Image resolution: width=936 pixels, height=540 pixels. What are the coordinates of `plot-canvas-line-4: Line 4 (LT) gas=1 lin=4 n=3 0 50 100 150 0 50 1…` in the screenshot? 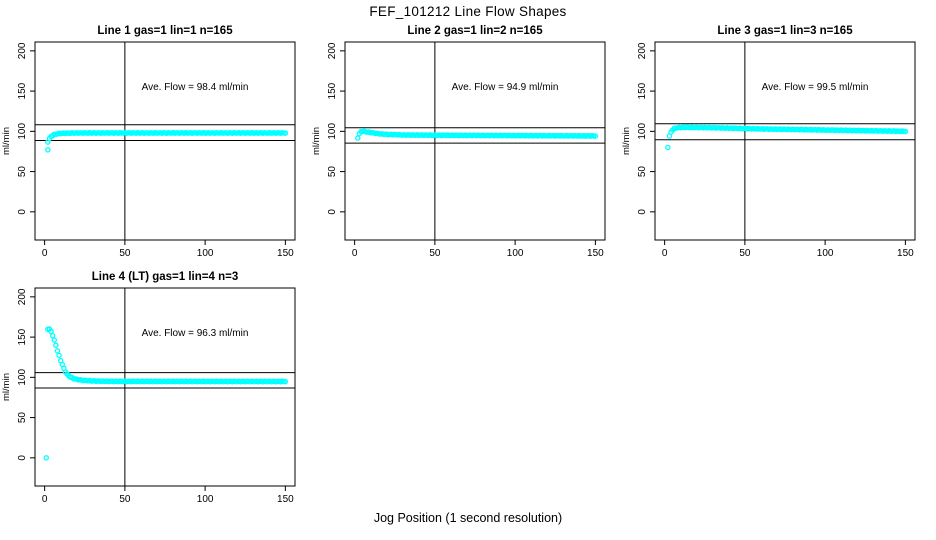 It's located at (148, 388).